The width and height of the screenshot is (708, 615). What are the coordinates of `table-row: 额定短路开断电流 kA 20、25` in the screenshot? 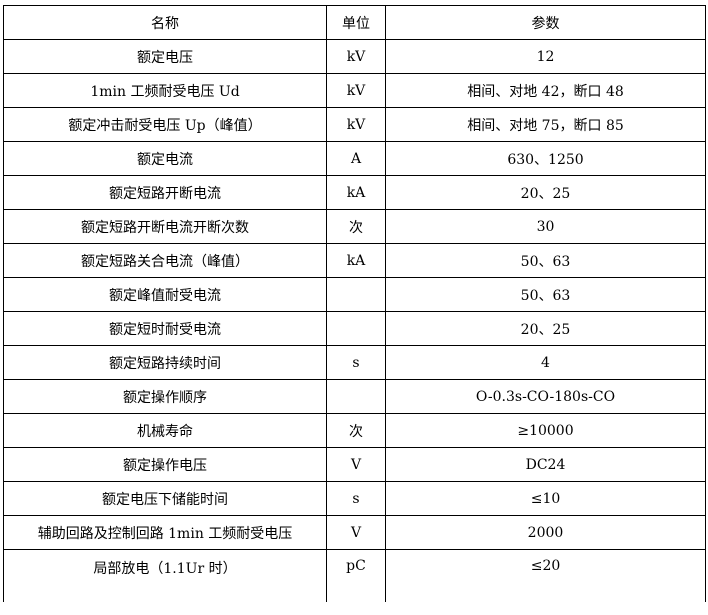 It's located at (354, 192).